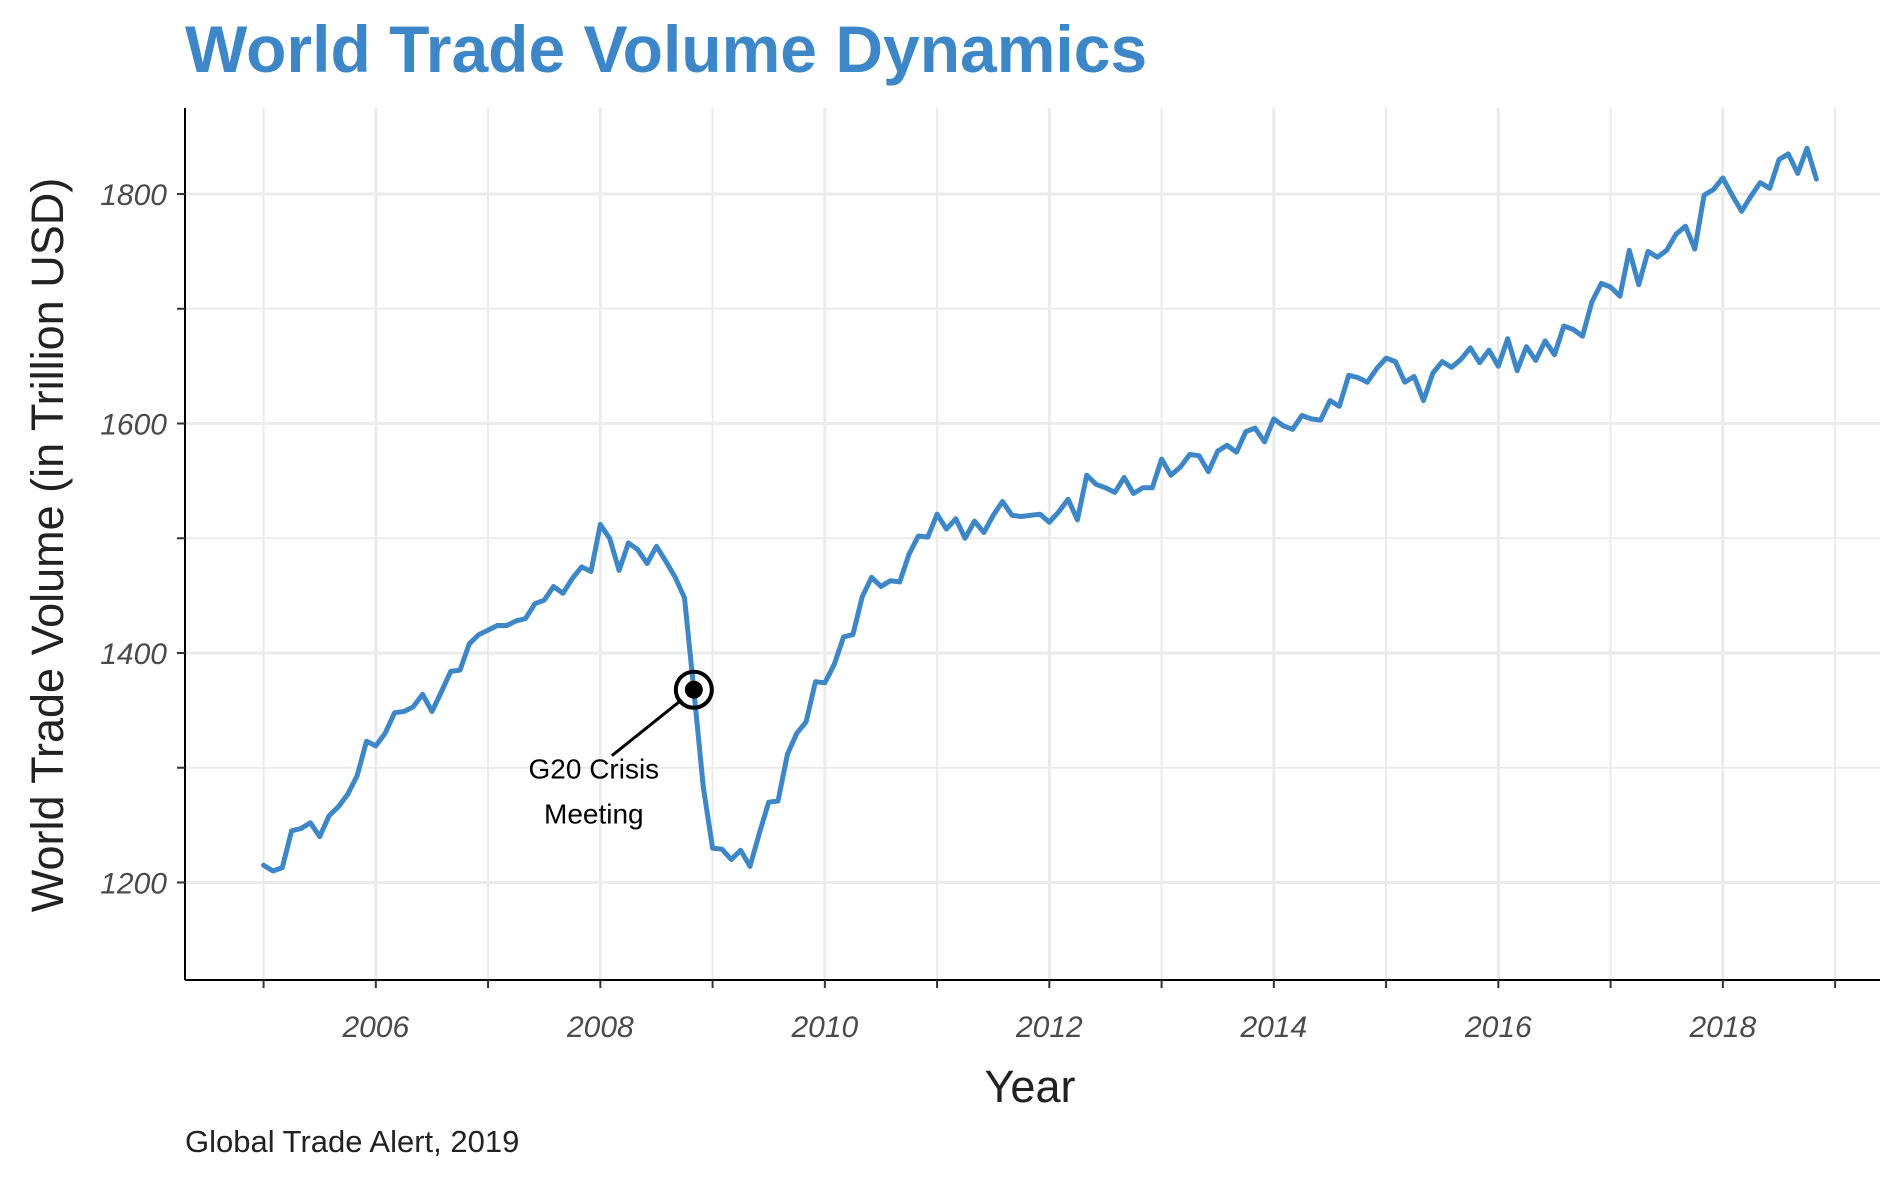 The image size is (1889, 1181). I want to click on y-axis-title: World Trade Volume (in Trillion USD), so click(47, 545).